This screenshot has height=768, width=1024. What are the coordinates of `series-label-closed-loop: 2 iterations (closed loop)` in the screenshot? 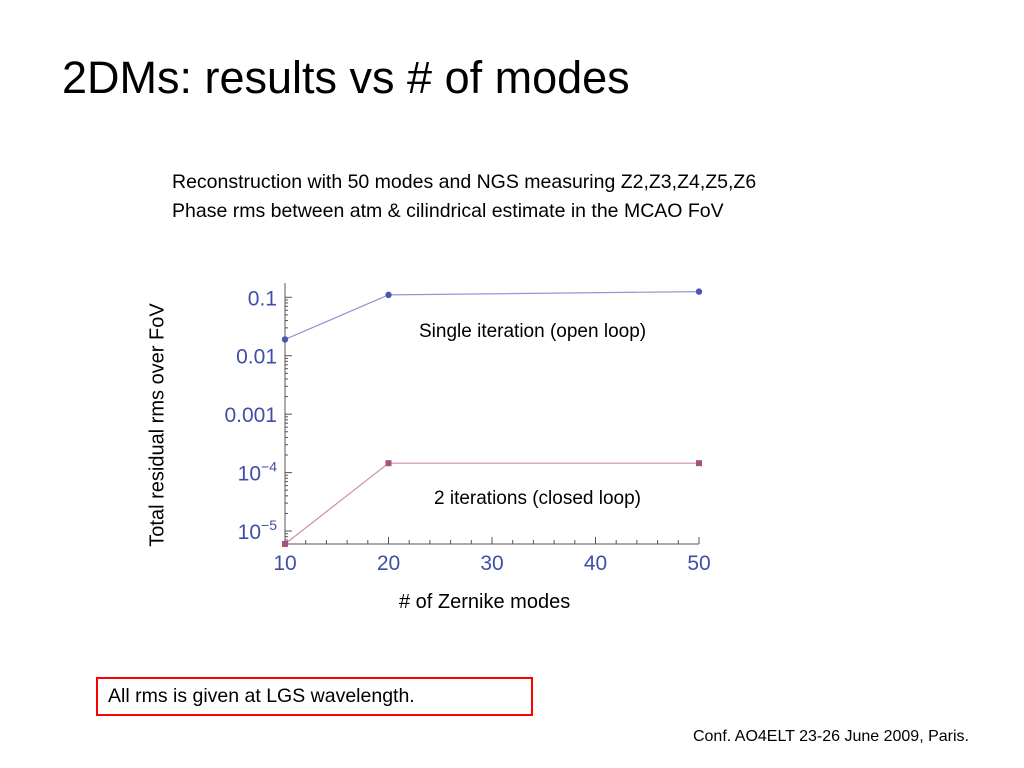 It's located at (537, 498).